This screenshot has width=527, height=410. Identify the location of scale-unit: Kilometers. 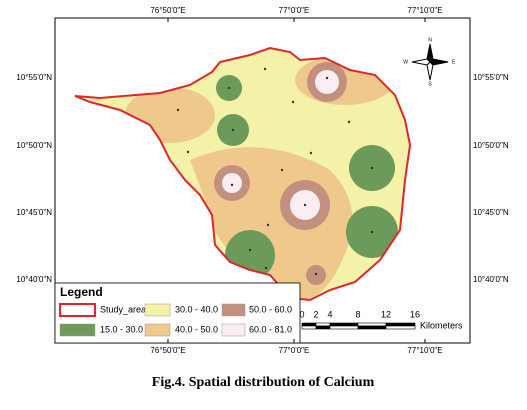
(441, 325).